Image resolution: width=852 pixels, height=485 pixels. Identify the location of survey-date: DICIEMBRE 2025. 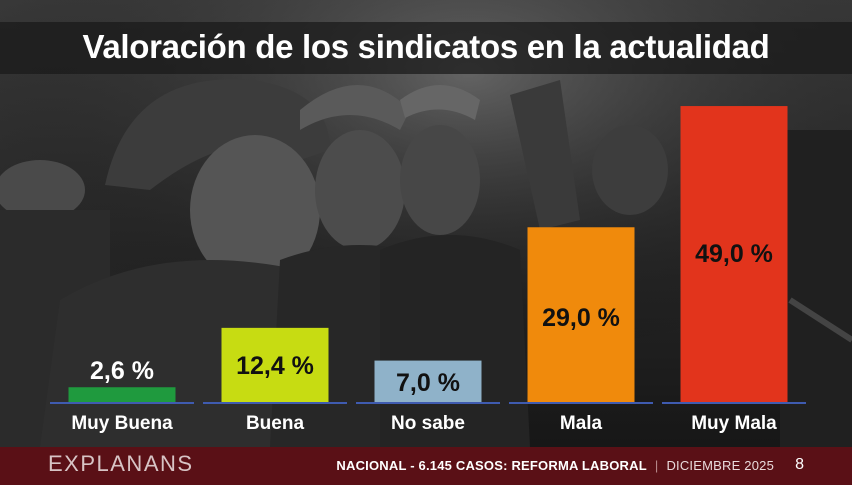
(720, 465).